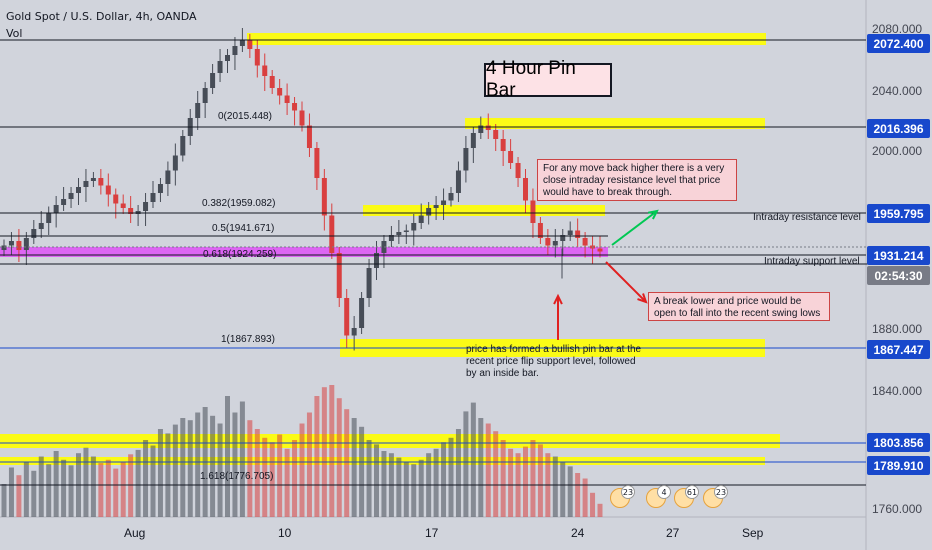  I want to click on x-tick-sep: Sep, so click(753, 533).